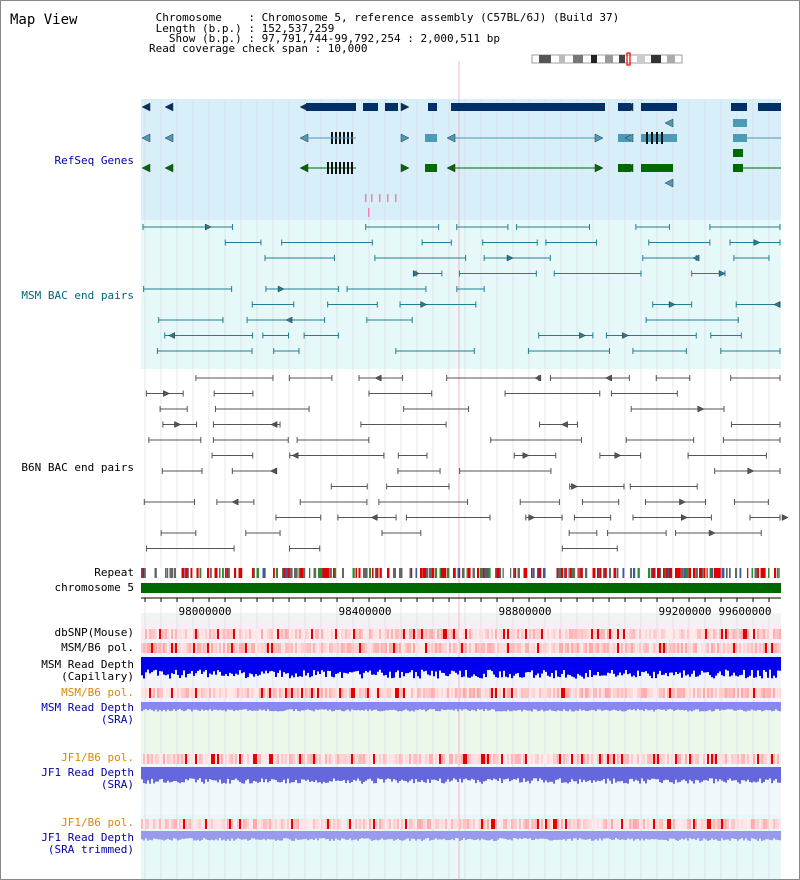 This screenshot has height=880, width=800. Describe the element at coordinates (117, 784) in the screenshot. I see `jf1-read-depth-sra-sublabel: (SRA)` at that location.